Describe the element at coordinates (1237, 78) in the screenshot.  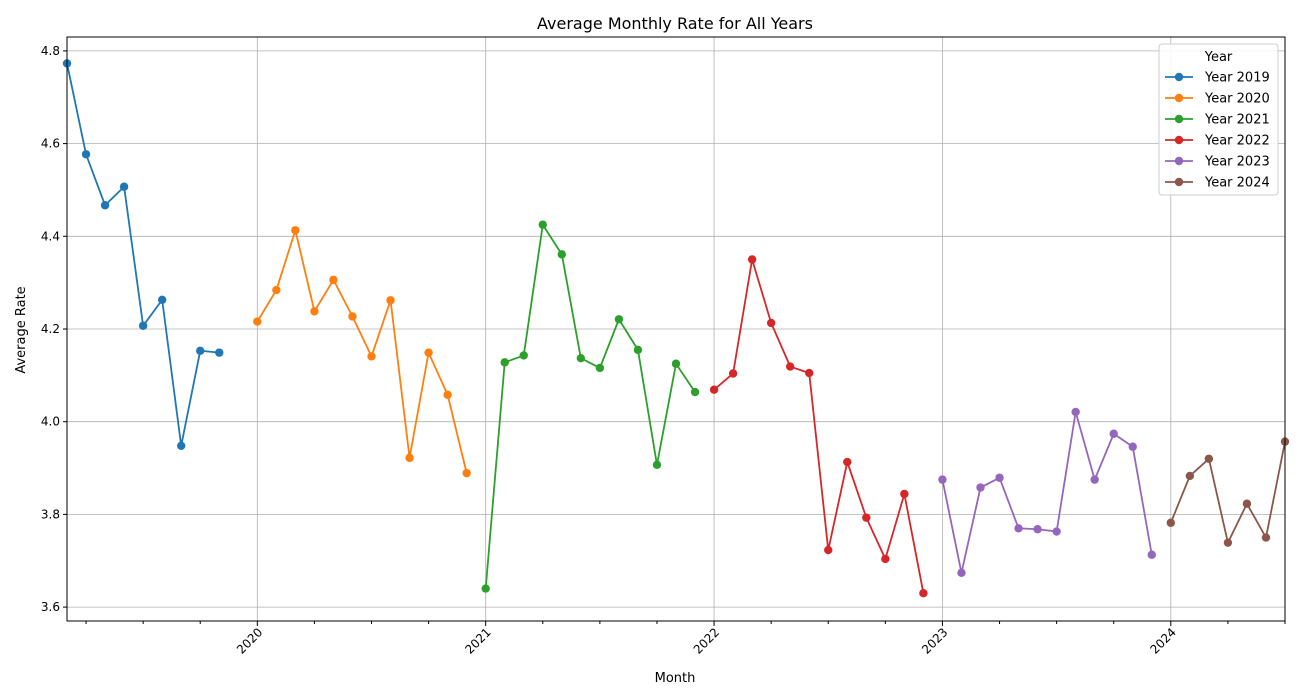
I see `legend-label: Year 2019` at that location.